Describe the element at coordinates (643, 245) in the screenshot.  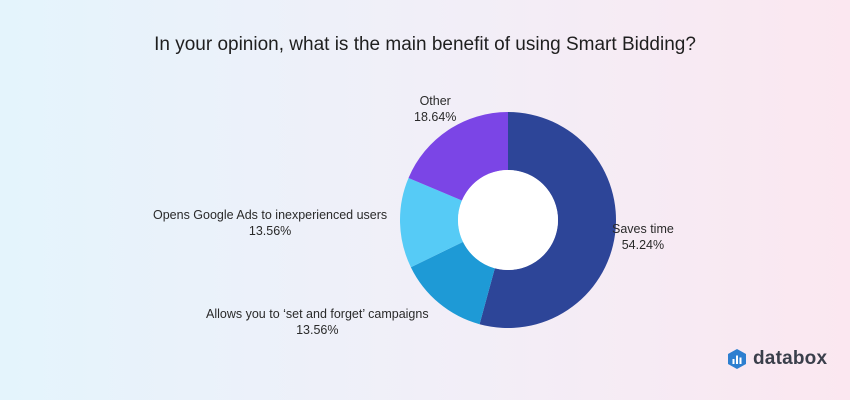
I see `slice-value: 54.24%` at that location.